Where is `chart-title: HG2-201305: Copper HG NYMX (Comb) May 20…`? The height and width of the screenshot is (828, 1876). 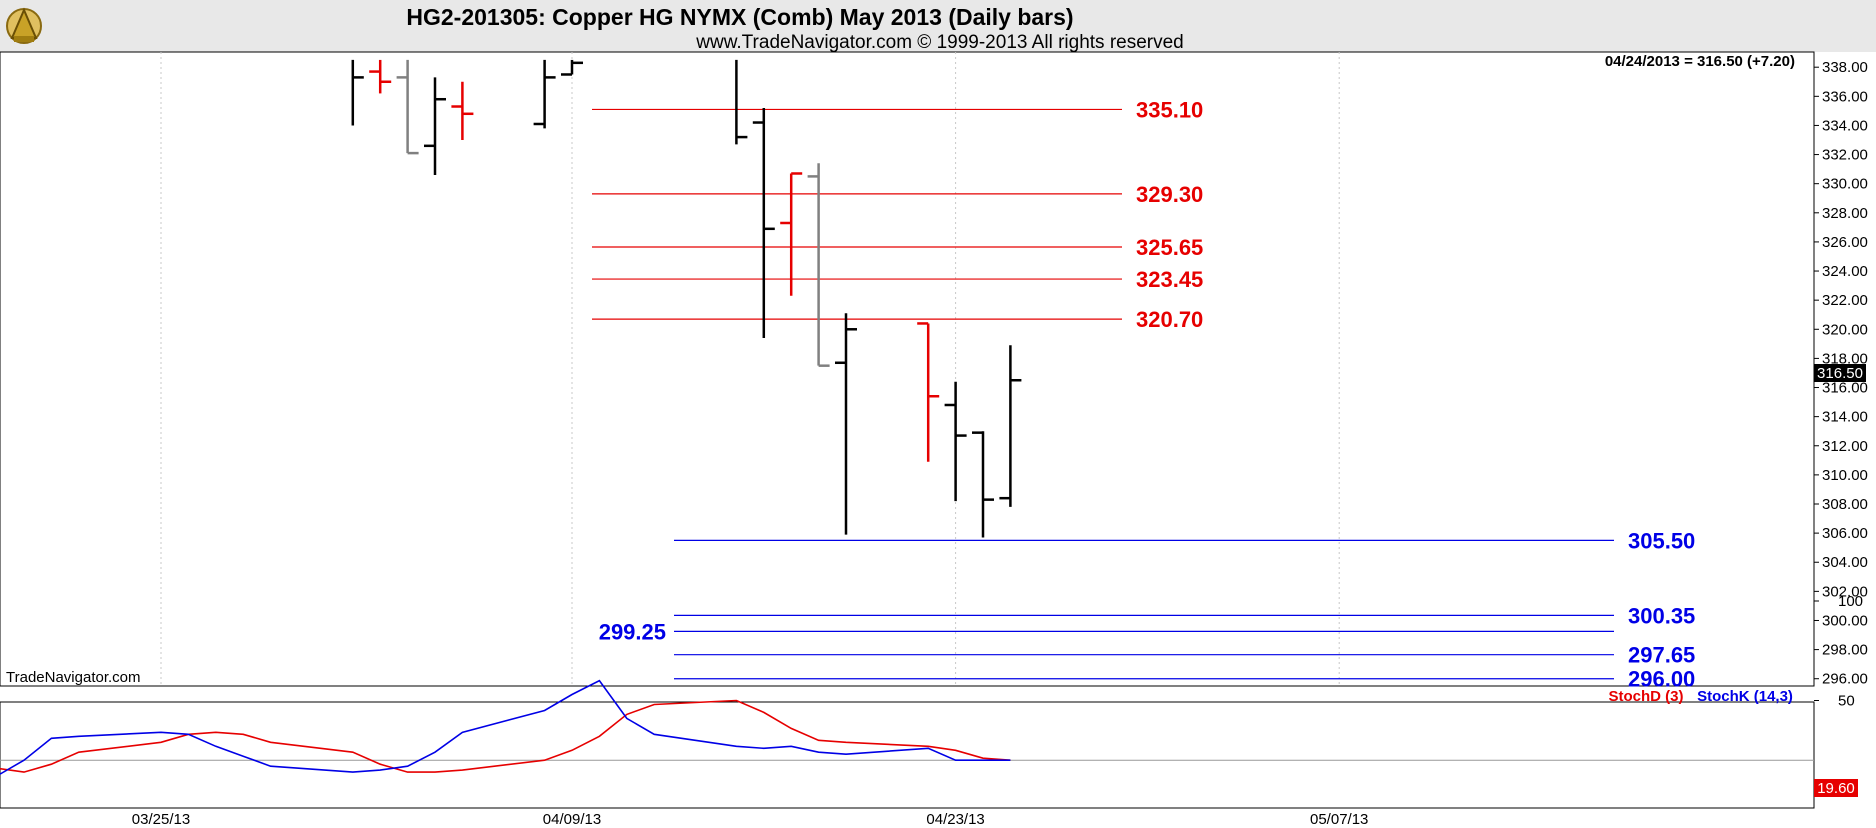 chart-title: HG2-201305: Copper HG NYMX (Comb) May 20… is located at coordinates (739, 17).